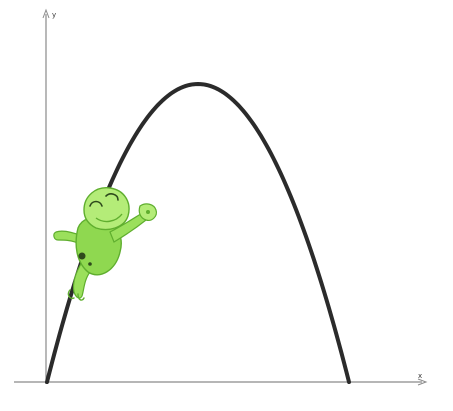  I want to click on frog-head, so click(106, 209).